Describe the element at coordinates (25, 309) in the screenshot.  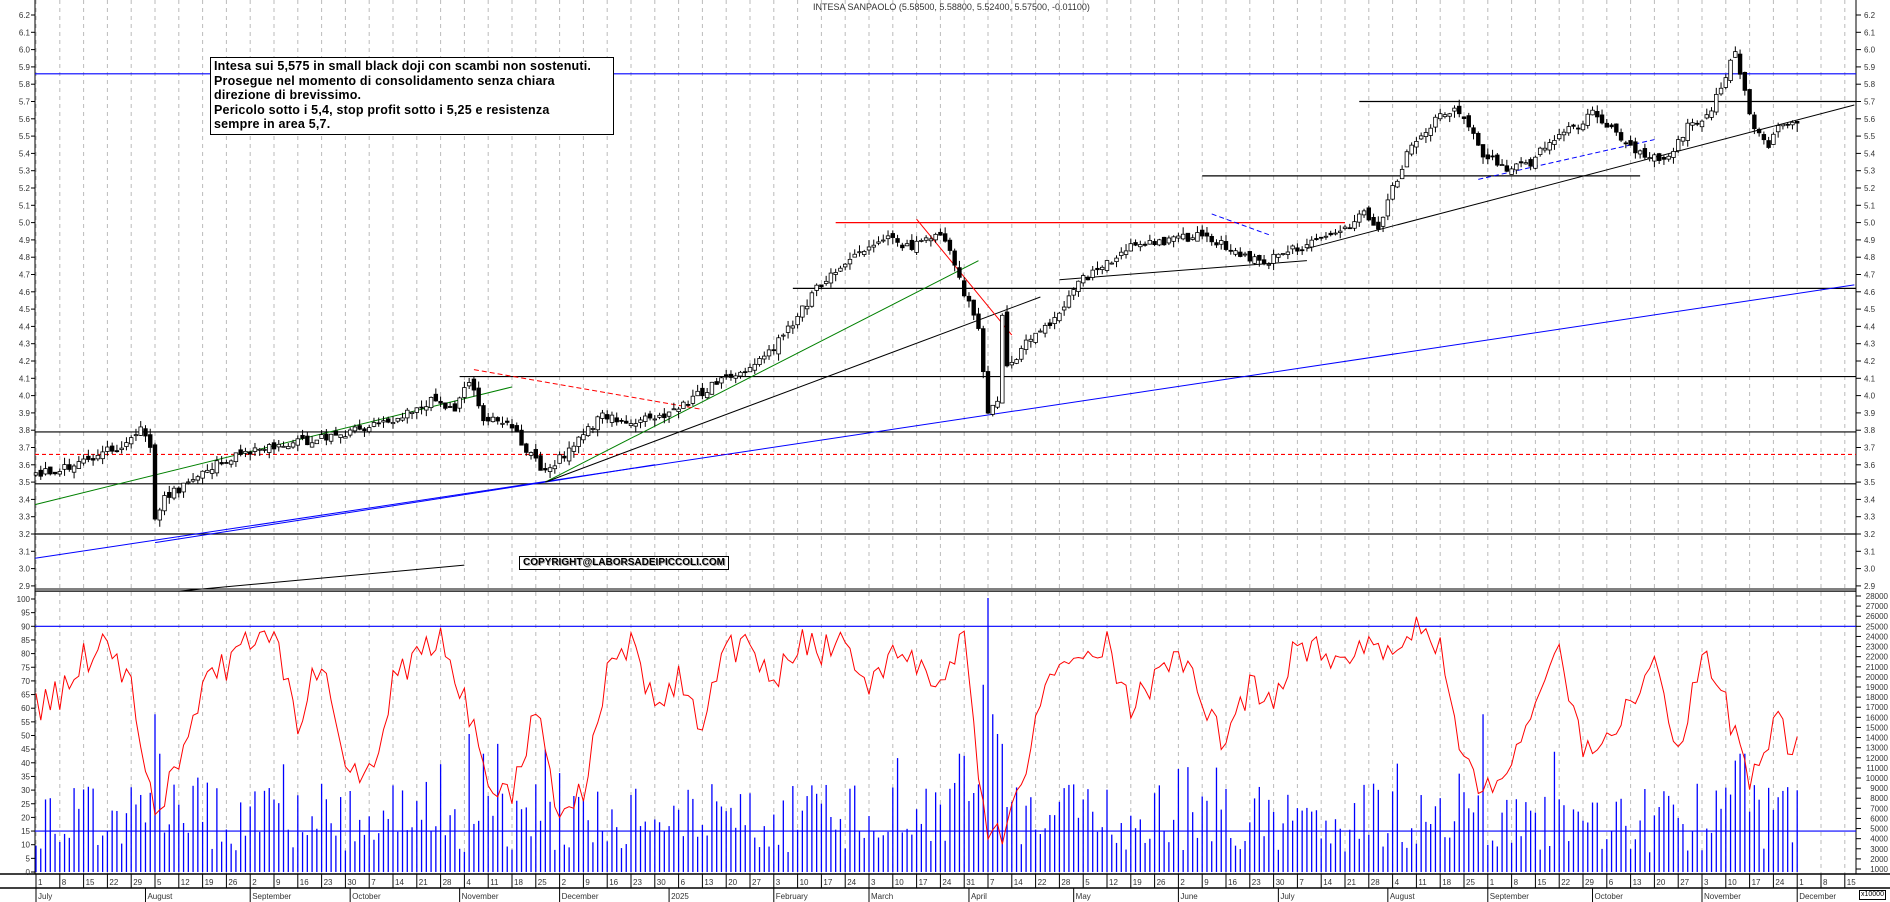
I see `price-tick-label: 4.5` at that location.